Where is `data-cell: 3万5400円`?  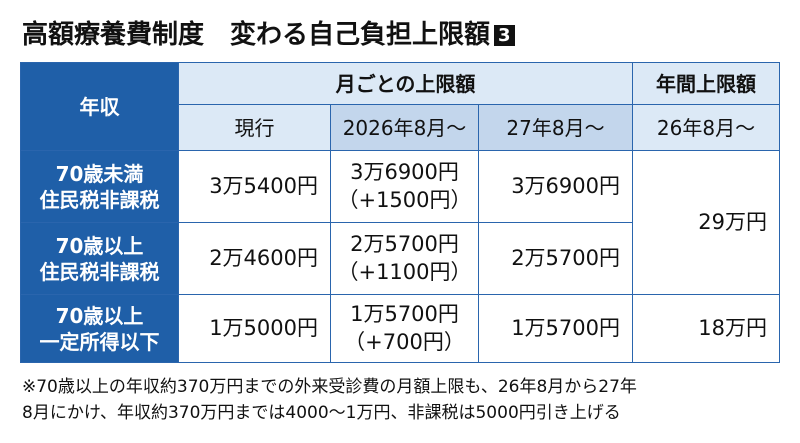 data-cell: 3万5400円 is located at coordinates (254, 186).